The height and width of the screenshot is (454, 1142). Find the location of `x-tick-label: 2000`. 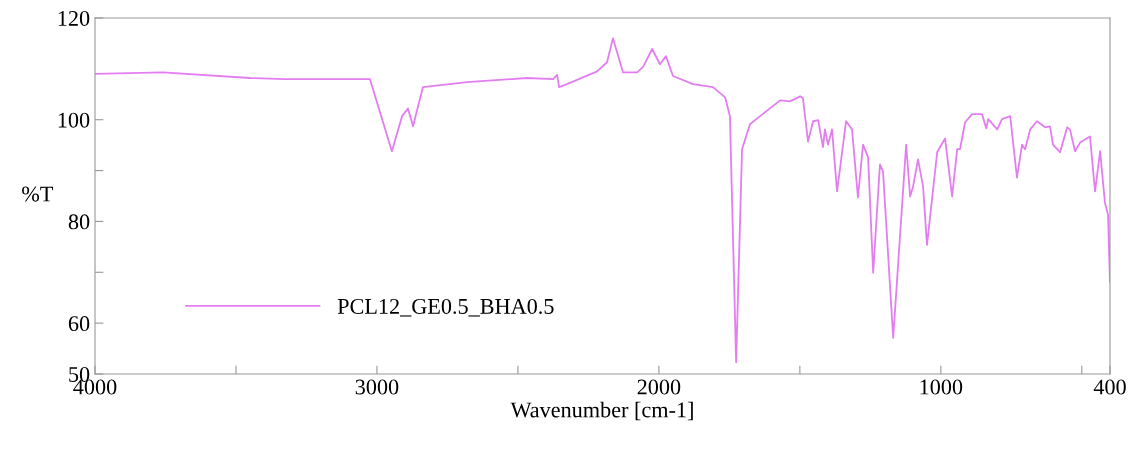

x-tick-label: 2000 is located at coordinates (659, 387).